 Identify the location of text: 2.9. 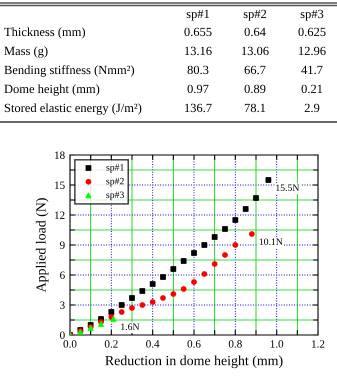
(312, 108).